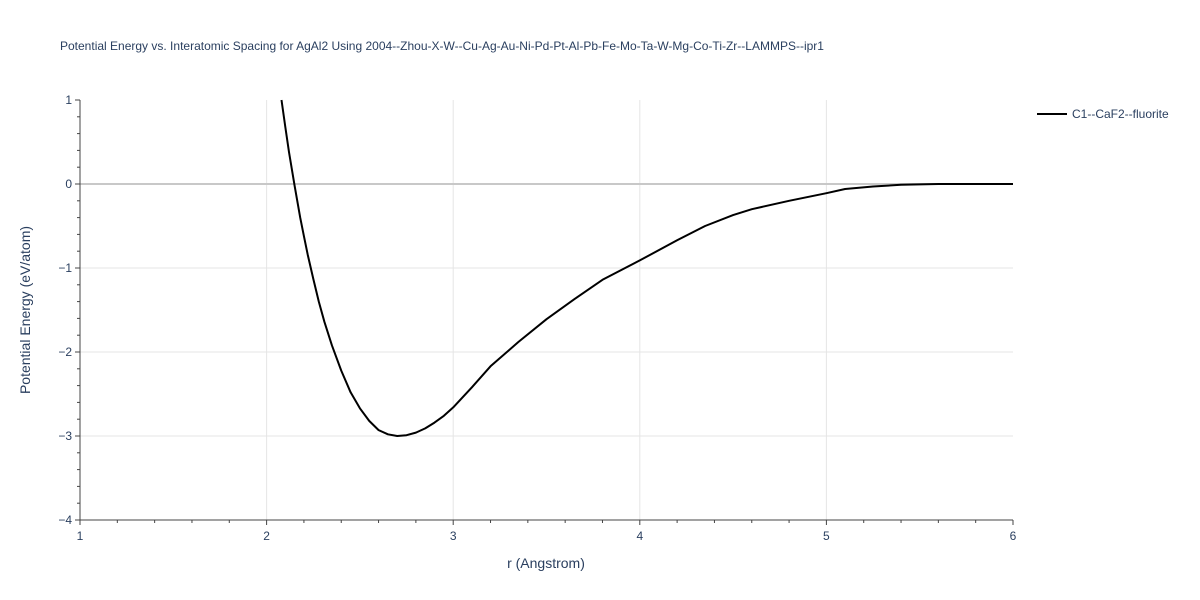  What do you see at coordinates (453, 536) in the screenshot?
I see `x-tick-label: 3` at bounding box center [453, 536].